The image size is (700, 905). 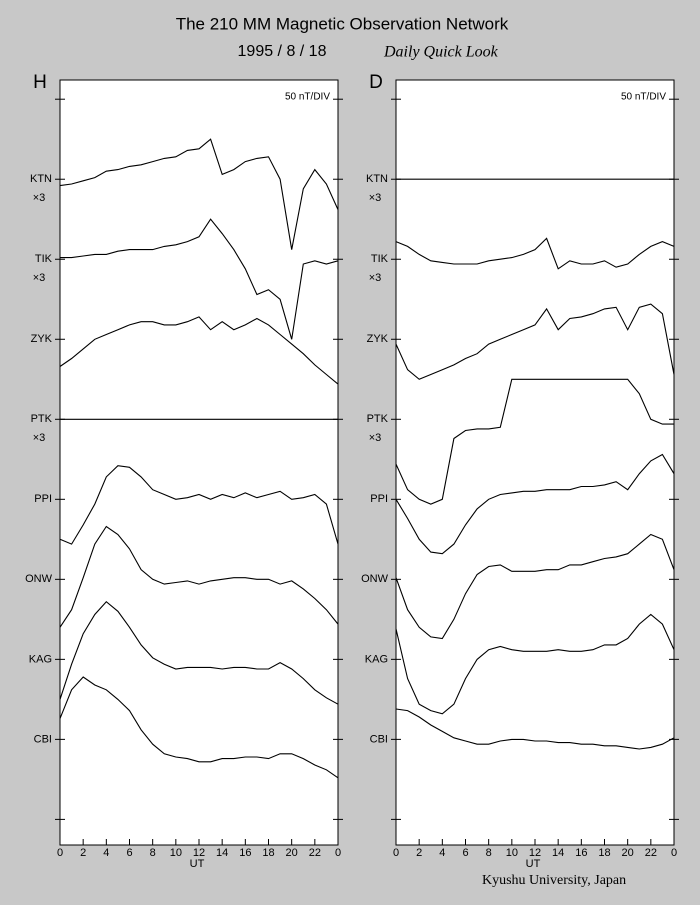 What do you see at coordinates (441, 52) in the screenshot?
I see `subtitle: Daily Quick Look` at bounding box center [441, 52].